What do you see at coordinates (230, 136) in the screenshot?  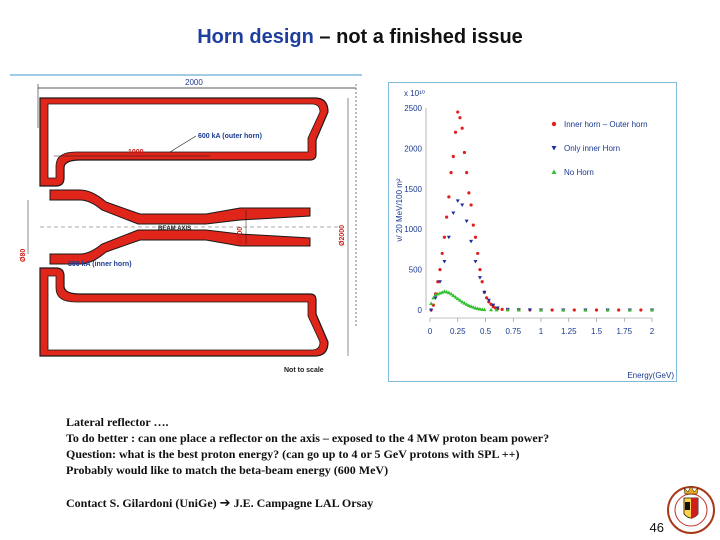 I see `label-600ka: 600 kA (outer horn)` at bounding box center [230, 136].